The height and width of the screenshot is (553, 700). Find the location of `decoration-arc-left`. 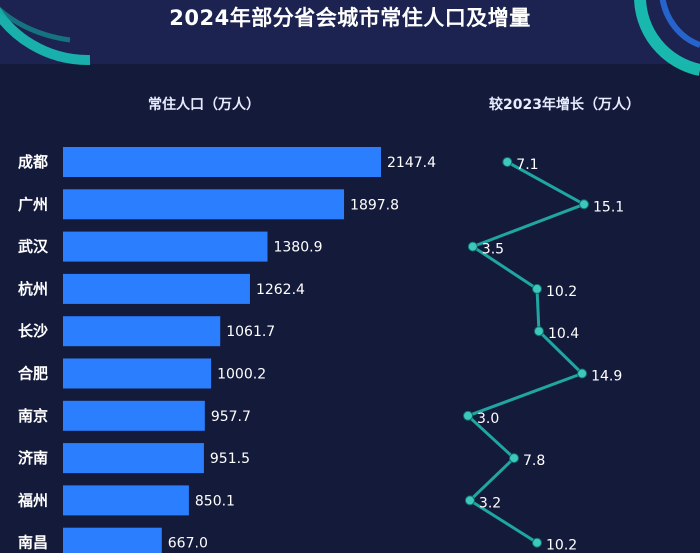

decoration-arc-left is located at coordinates (45, 36).